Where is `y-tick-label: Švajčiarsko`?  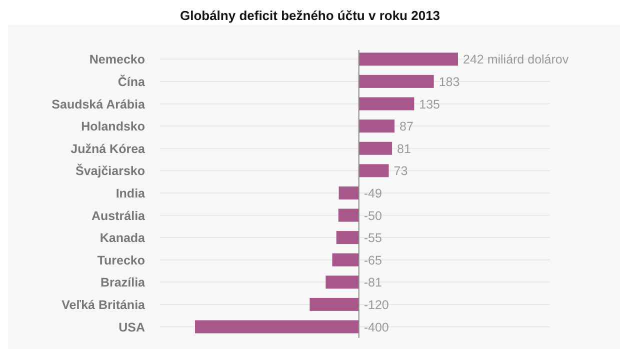
y-tick-label: Švajčiarsko is located at coordinates (111, 170).